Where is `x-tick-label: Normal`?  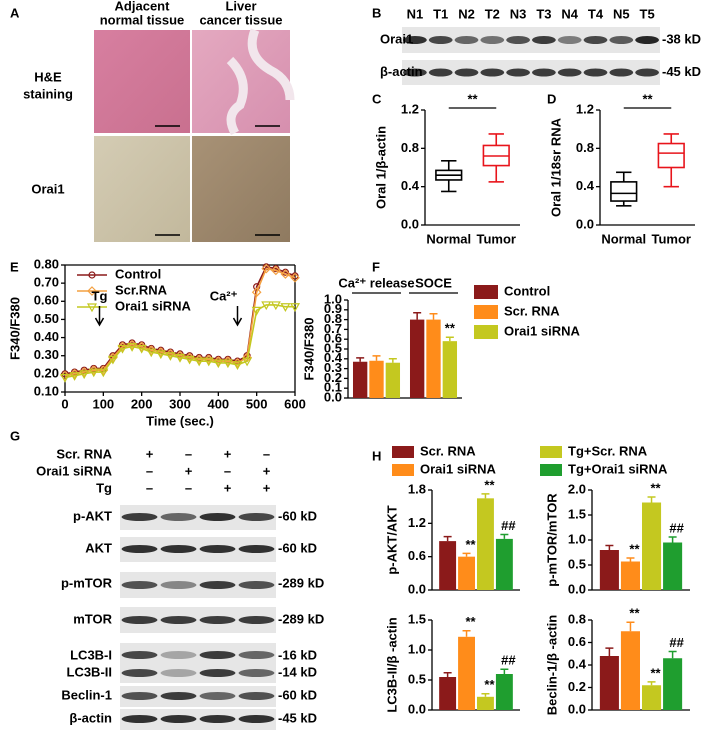 x-tick-label: Normal is located at coordinates (448, 238).